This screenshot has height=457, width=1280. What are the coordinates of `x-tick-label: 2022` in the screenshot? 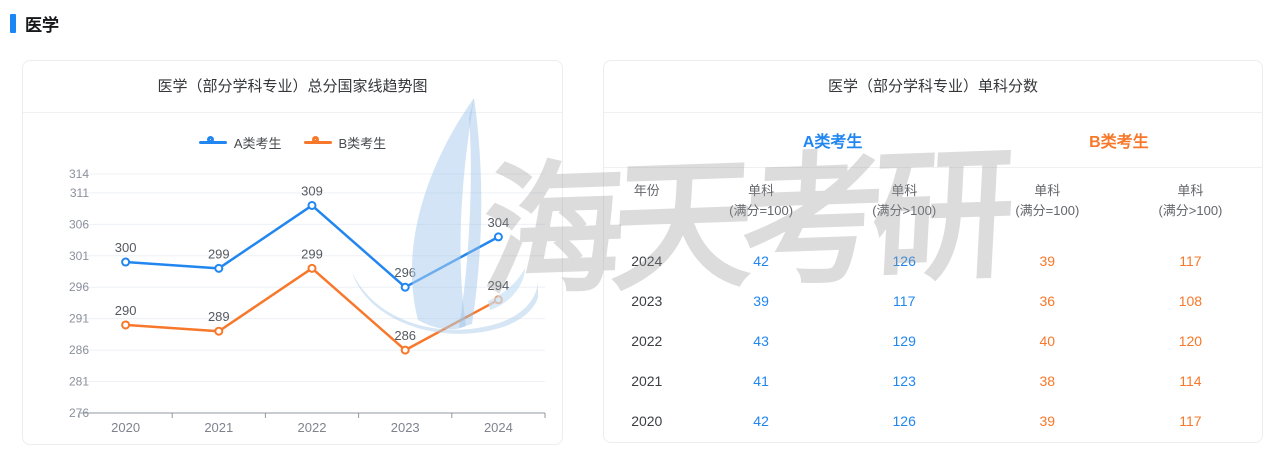 It's located at (312, 427).